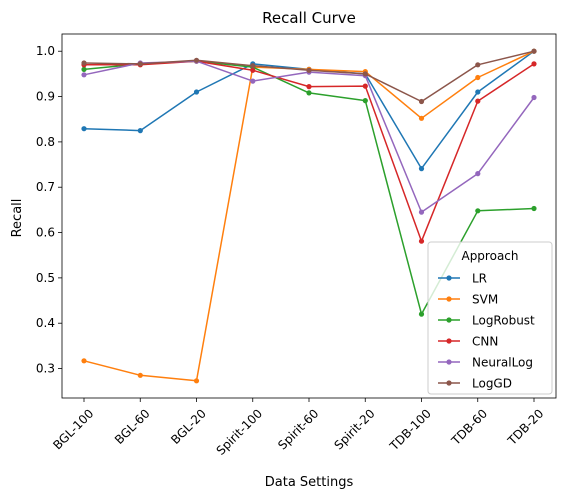 This screenshot has width=567, height=499. I want to click on x-tick-label: BGL-60, so click(132, 426).